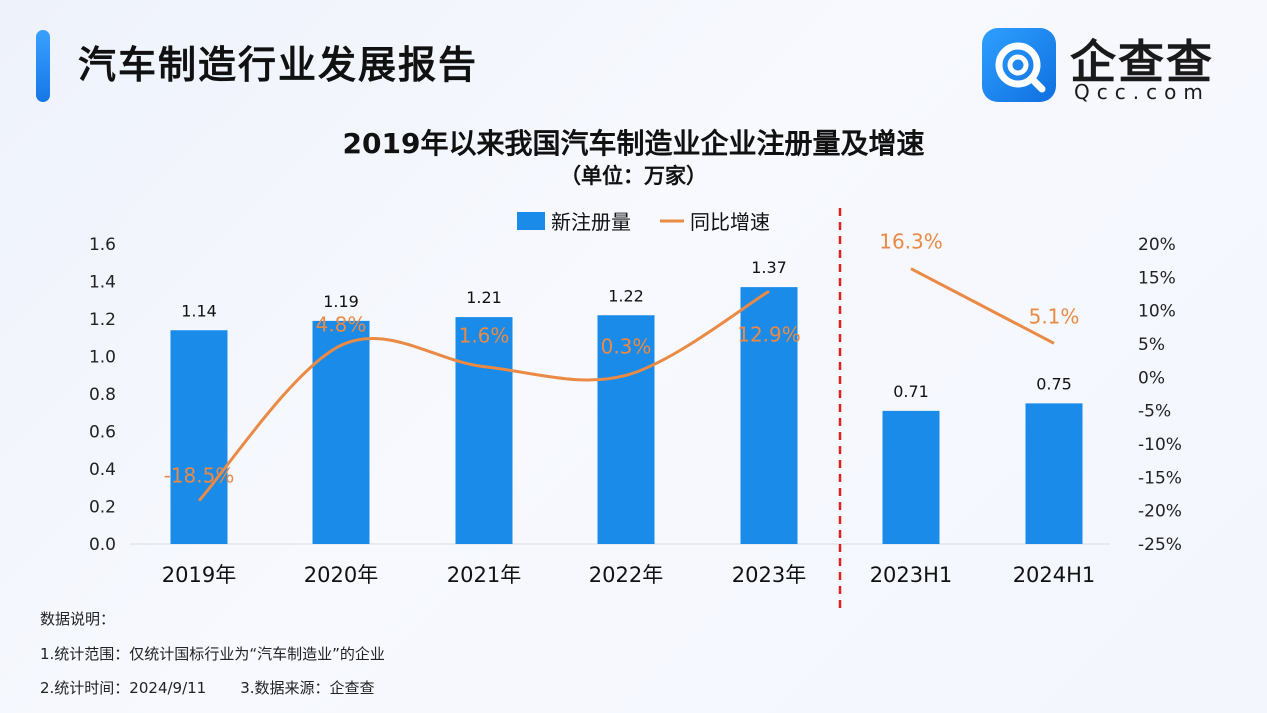 This screenshot has height=713, width=1267. I want to click on notes-time: 2.统计时间：2024/9/11, so click(123, 688).